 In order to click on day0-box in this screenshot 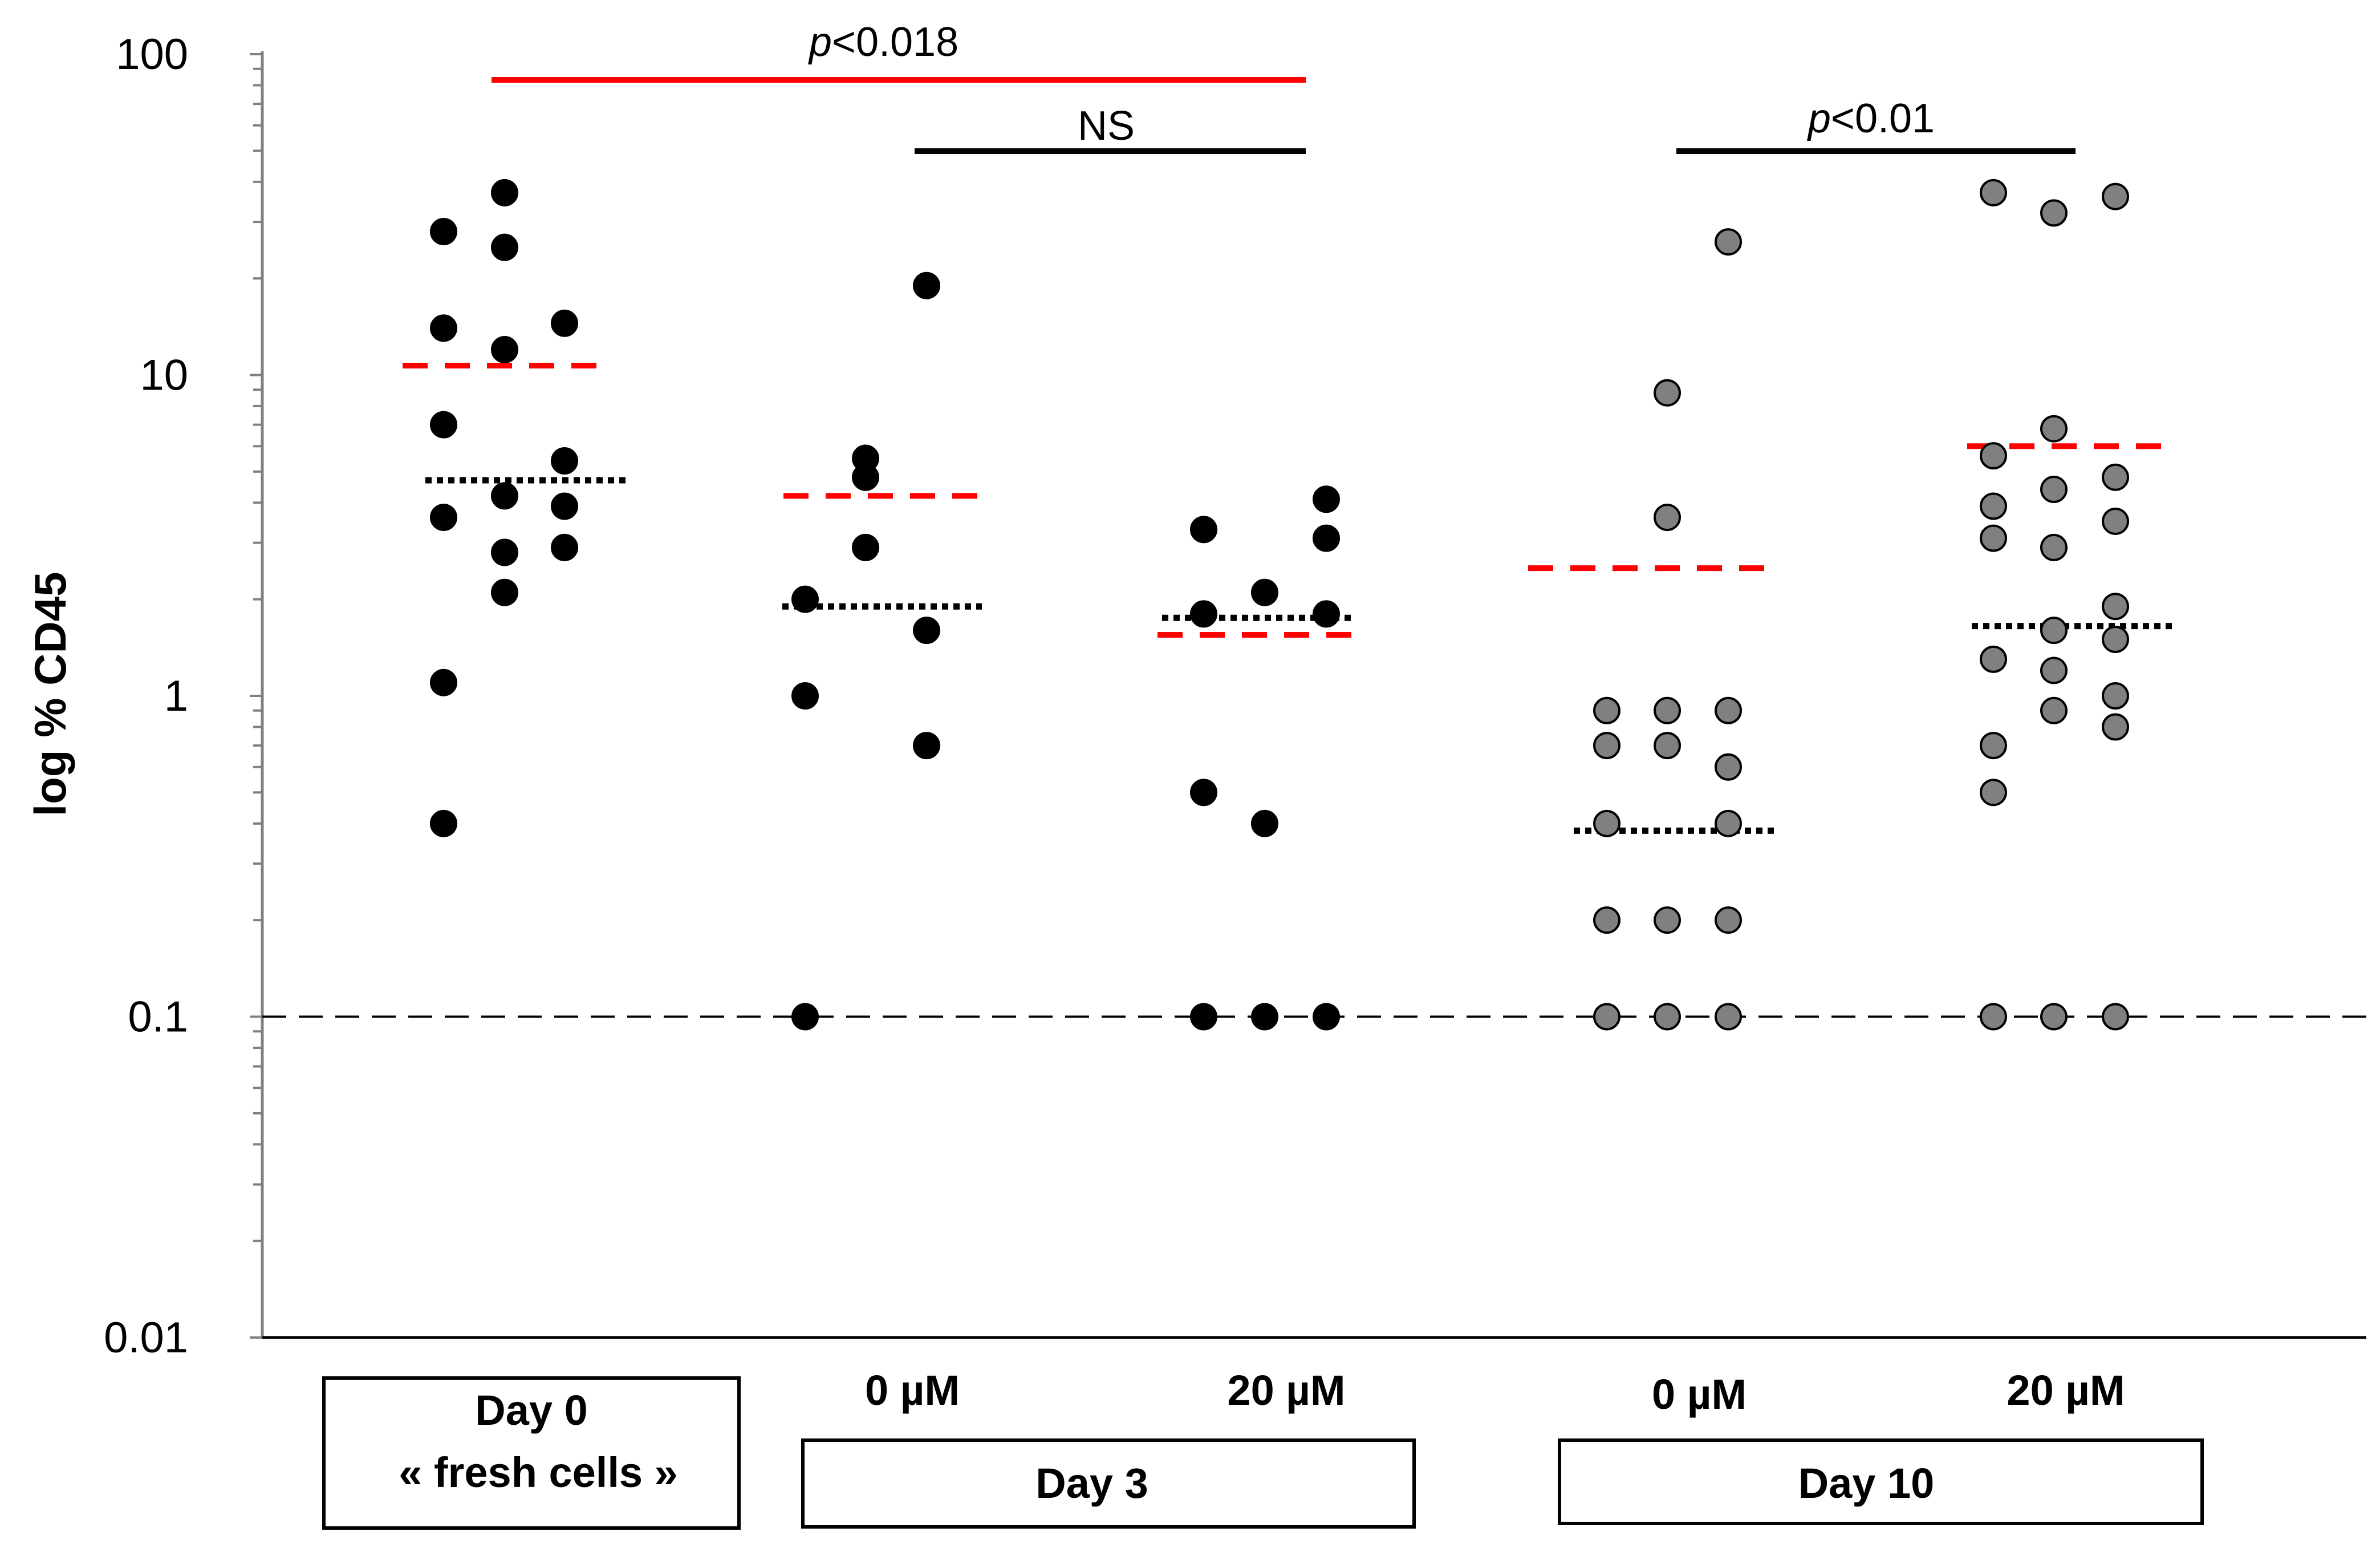, I will do `click(531, 1453)`.